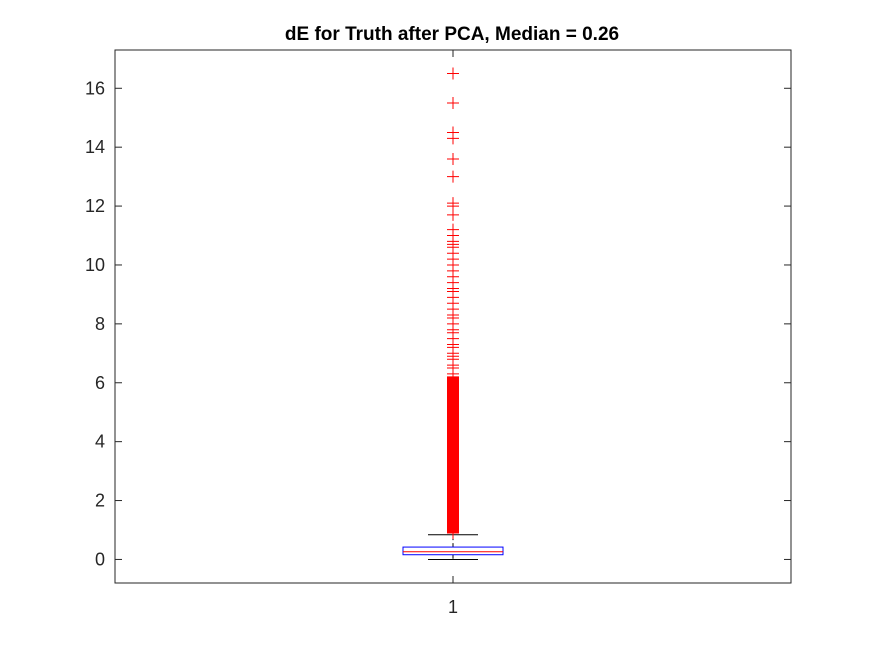  What do you see at coordinates (95, 265) in the screenshot?
I see `y-tick-label: 10` at bounding box center [95, 265].